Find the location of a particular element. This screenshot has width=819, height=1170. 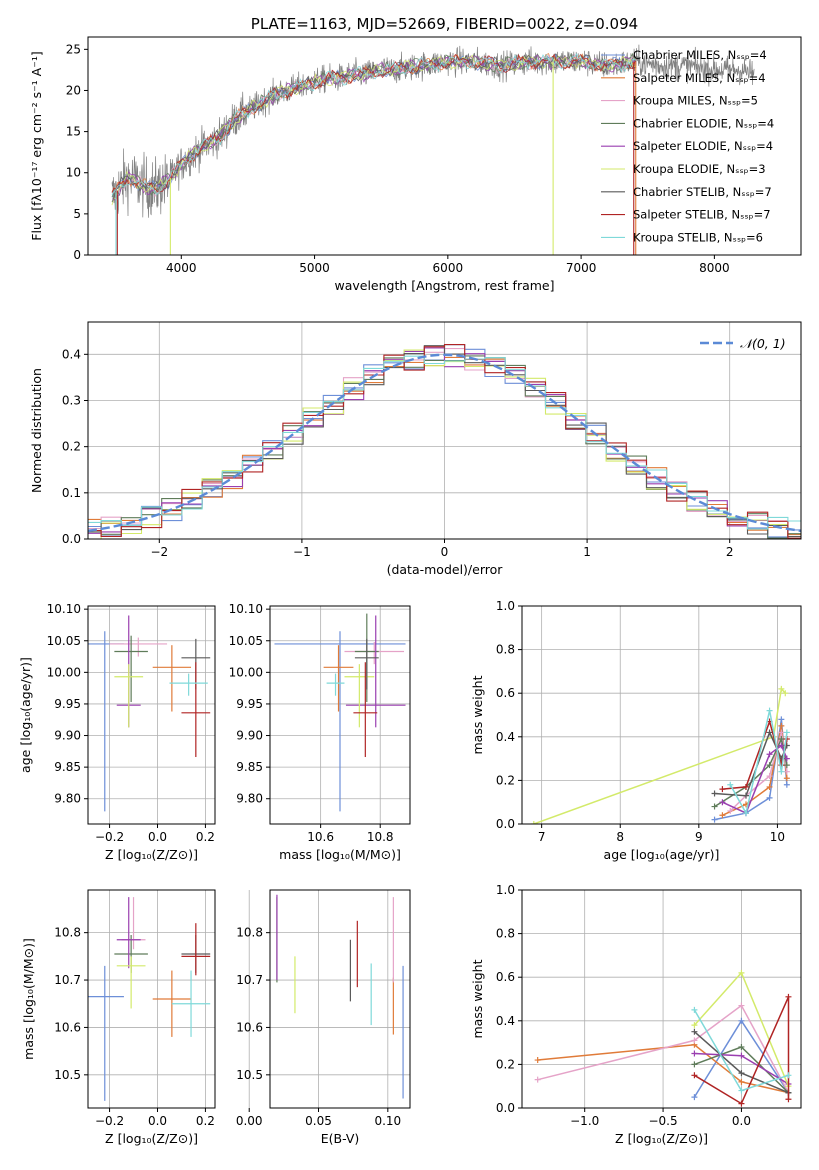

y-tick-label: 0.6 is located at coordinates (505, 977).